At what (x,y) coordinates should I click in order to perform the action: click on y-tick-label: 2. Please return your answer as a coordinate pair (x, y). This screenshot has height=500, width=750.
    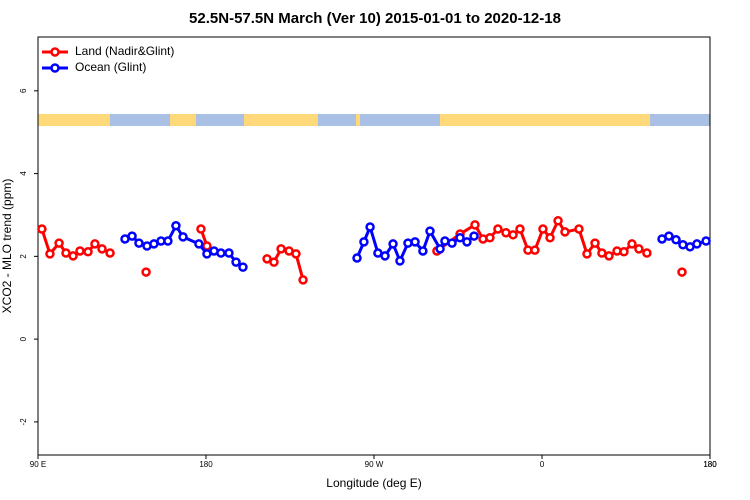
    Looking at the image, I should click on (23, 256).